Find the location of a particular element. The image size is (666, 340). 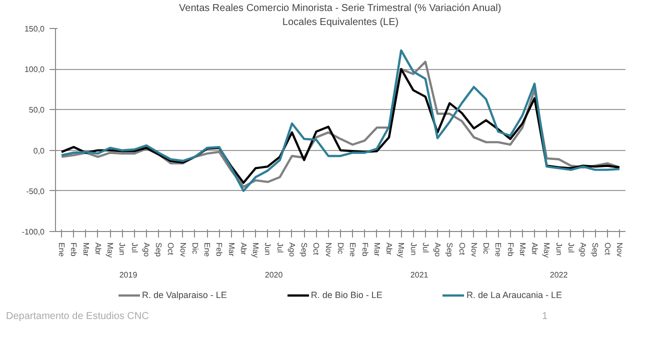

text: Departamento de Estudios CNC is located at coordinates (77, 317).